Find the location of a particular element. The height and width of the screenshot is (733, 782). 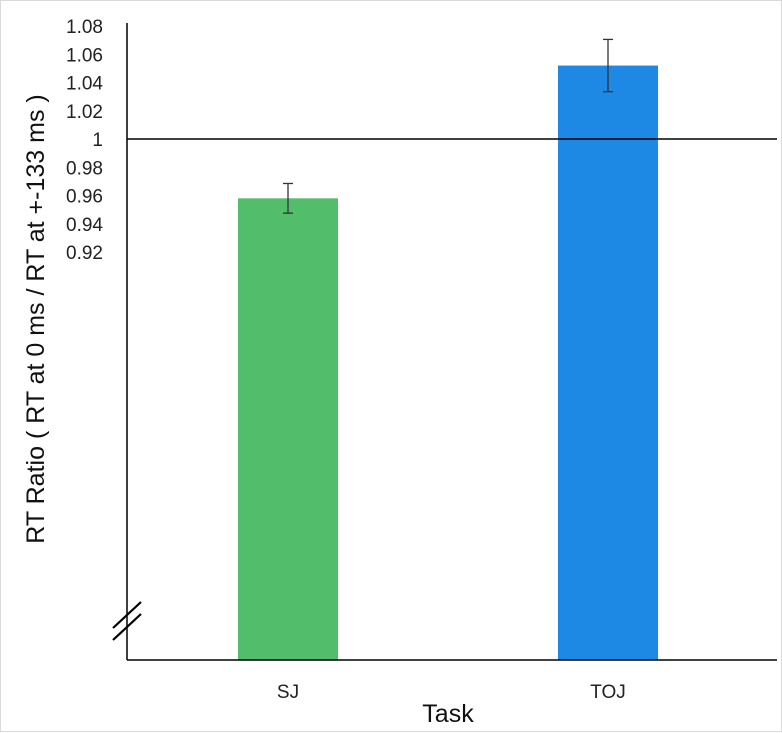

y-axis-title: RT Ratio ( RT at 0 ms / RT at +-133 ms ) is located at coordinates (36, 318).